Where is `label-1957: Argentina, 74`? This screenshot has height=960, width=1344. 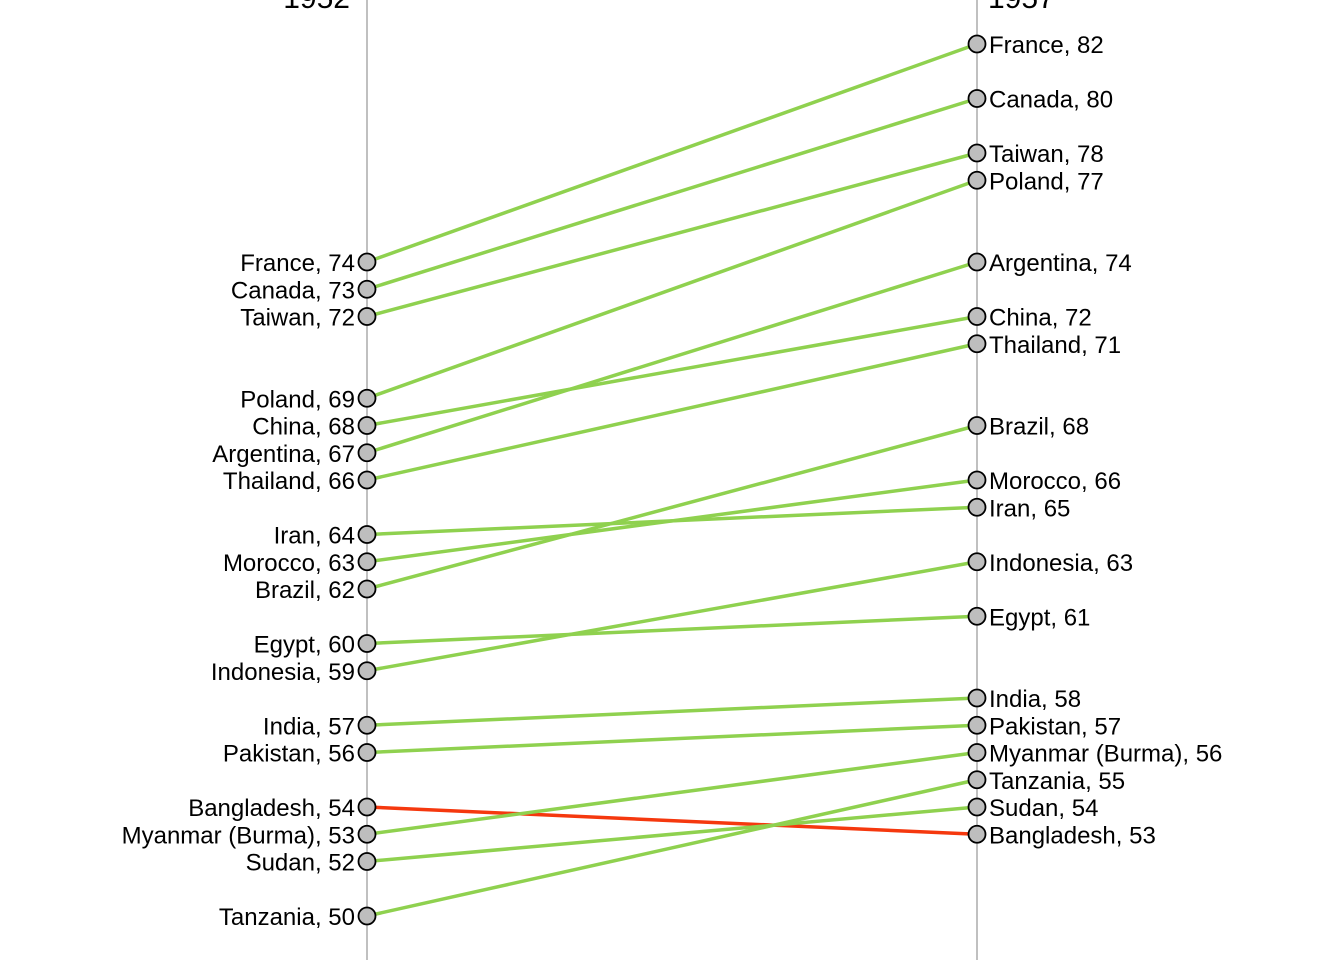
label-1957: Argentina, 74 is located at coordinates (1060, 263).